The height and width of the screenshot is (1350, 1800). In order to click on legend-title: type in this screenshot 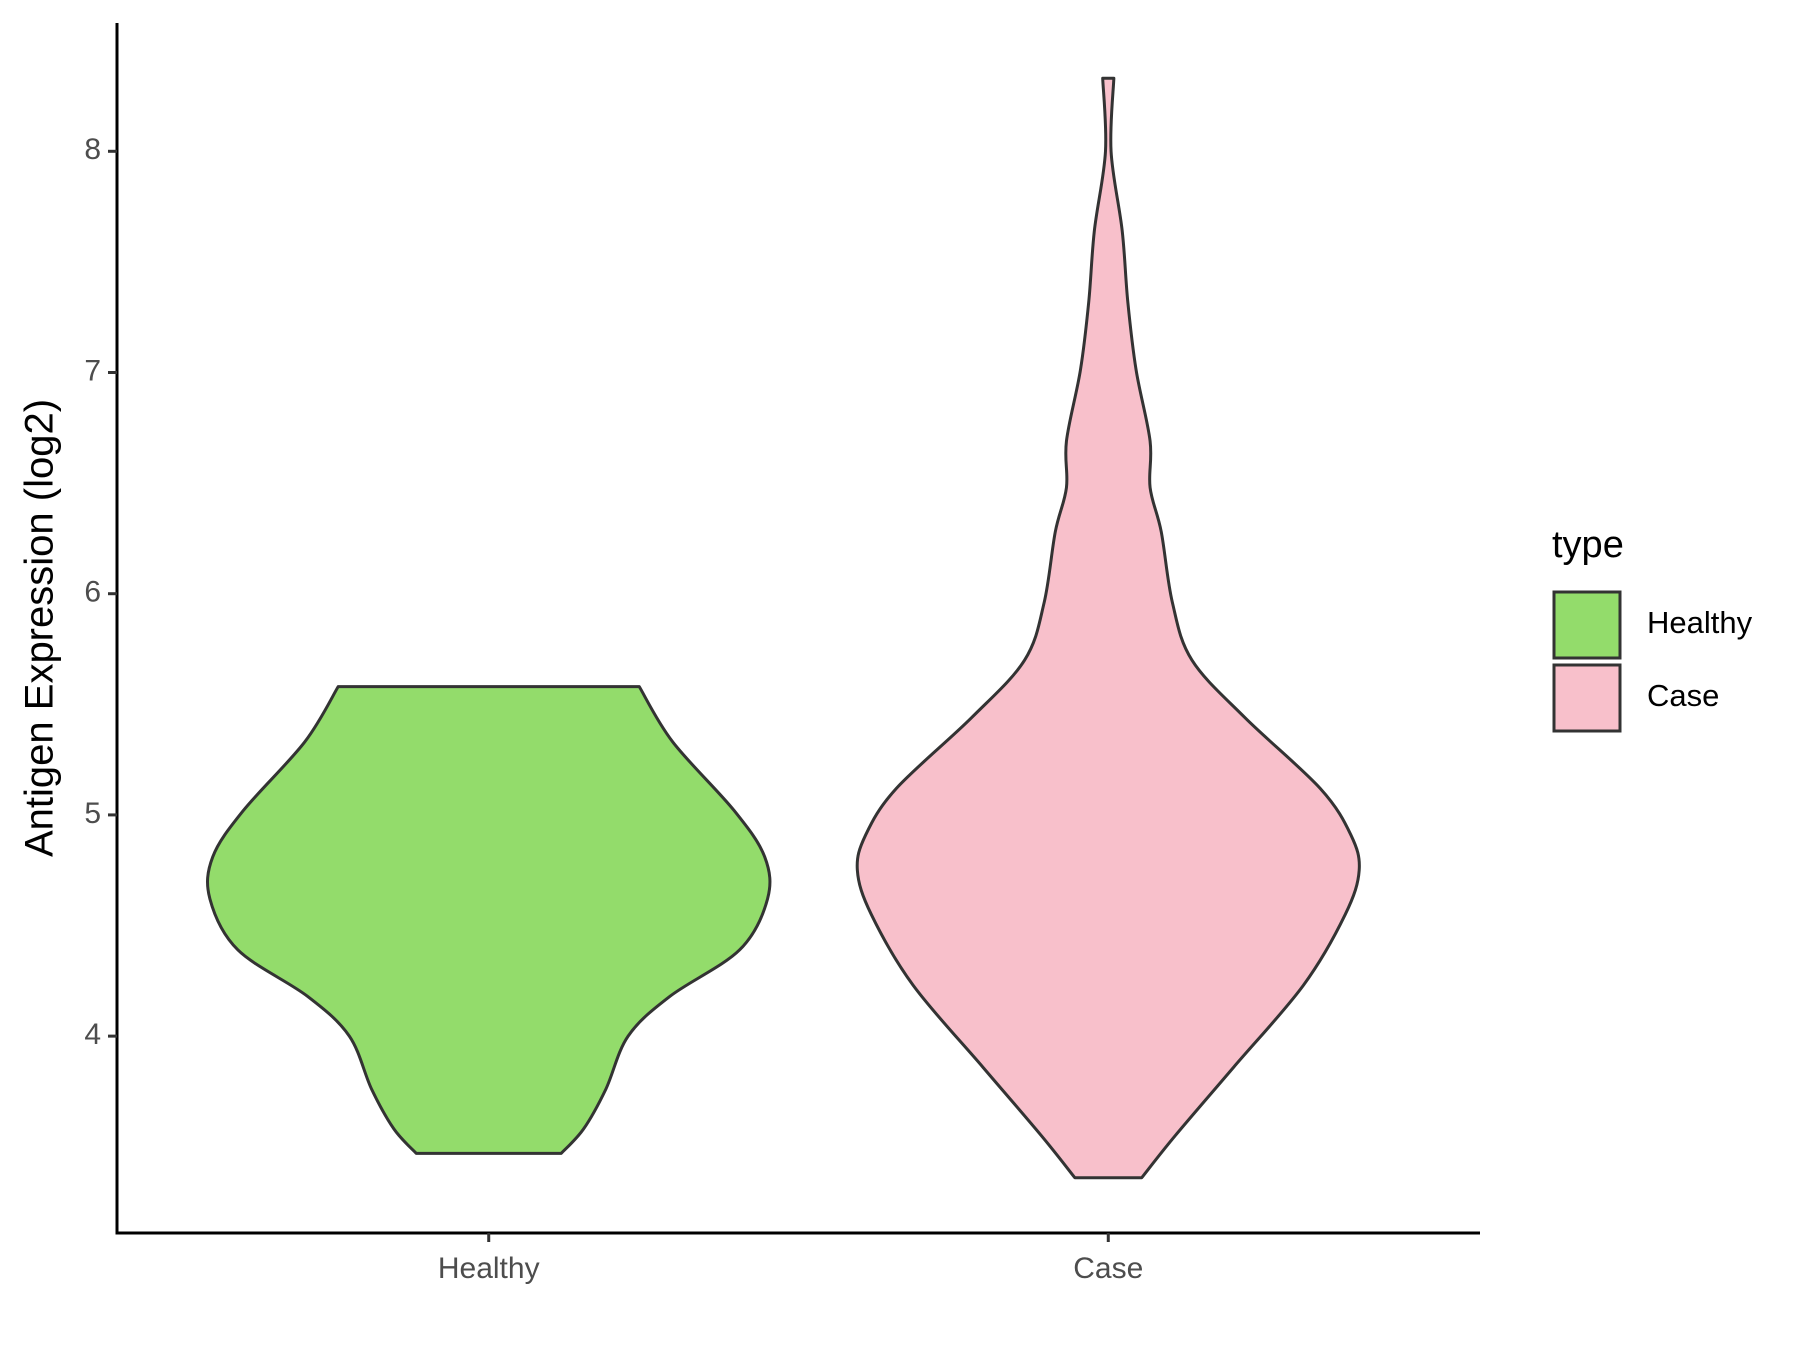, I will do `click(1588, 545)`.